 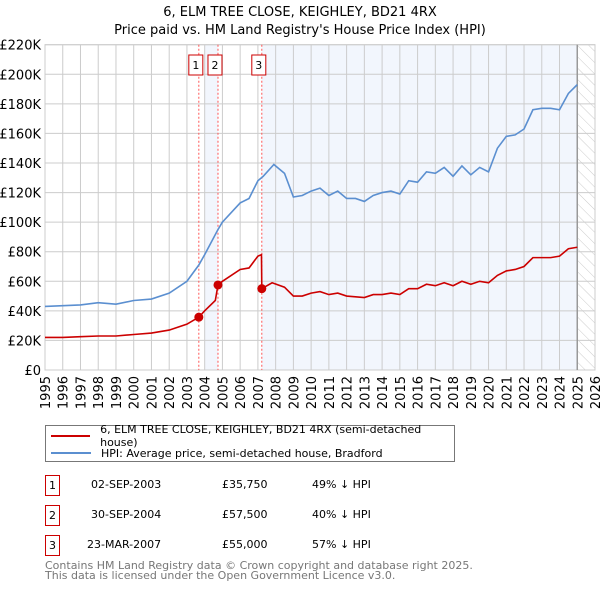 What do you see at coordinates (311, 292) in the screenshot?
I see `property-price-line` at bounding box center [311, 292].